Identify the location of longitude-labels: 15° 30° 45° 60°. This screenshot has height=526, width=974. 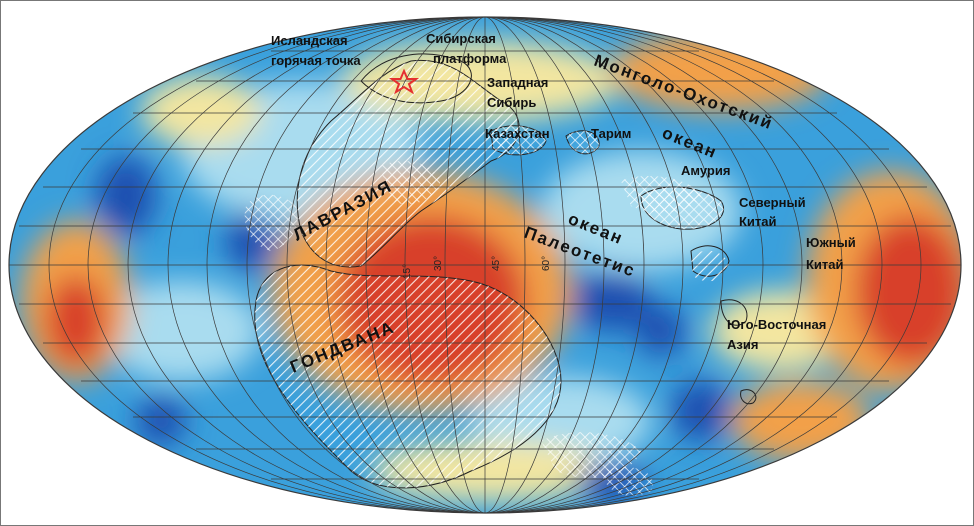
(477, 267).